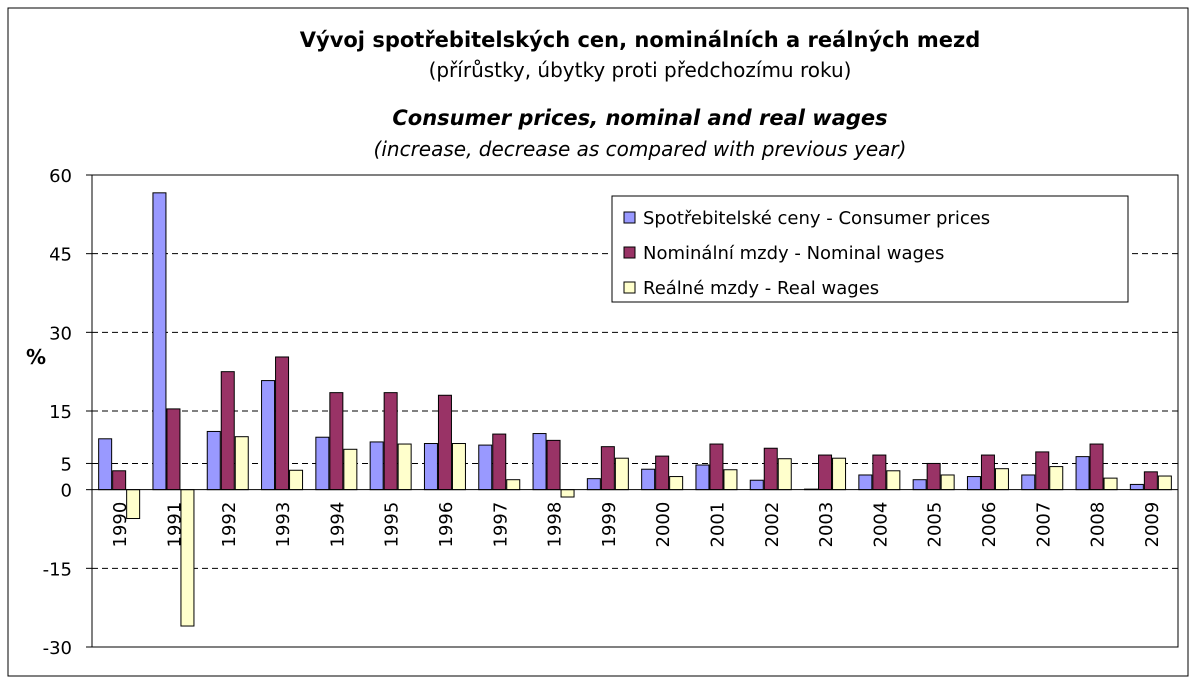  What do you see at coordinates (880, 525) in the screenshot?
I see `x-tick-label: 2004` at bounding box center [880, 525].